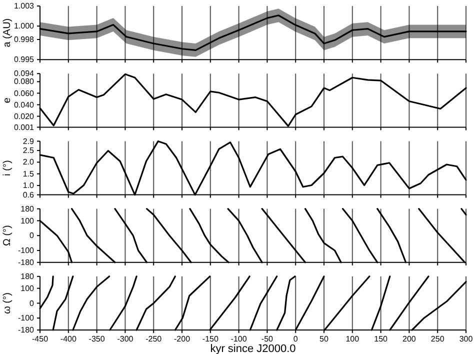 The image size is (474, 354). Describe the element at coordinates (7, 33) in the screenshot. I see `y-axis-title: a (AU)` at that location.